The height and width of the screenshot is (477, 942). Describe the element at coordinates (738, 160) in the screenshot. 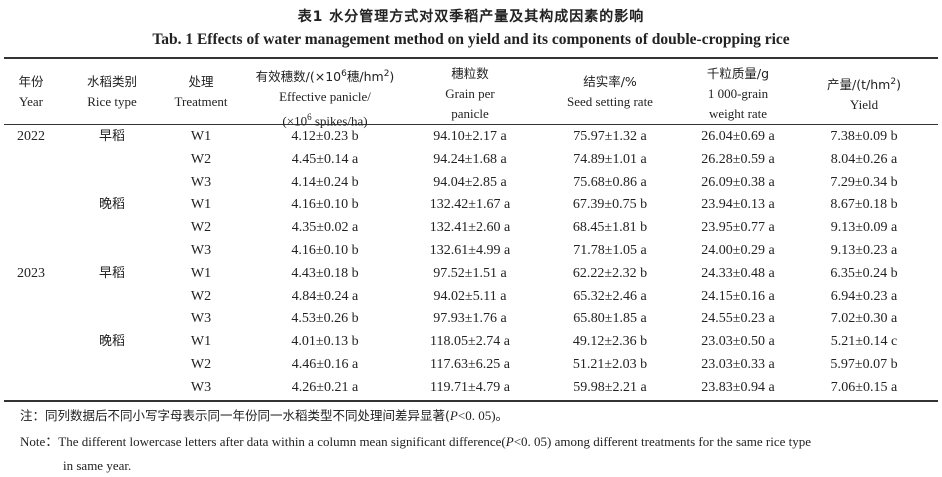

I see `cell-weight: 26.28±0.59 a` at that location.